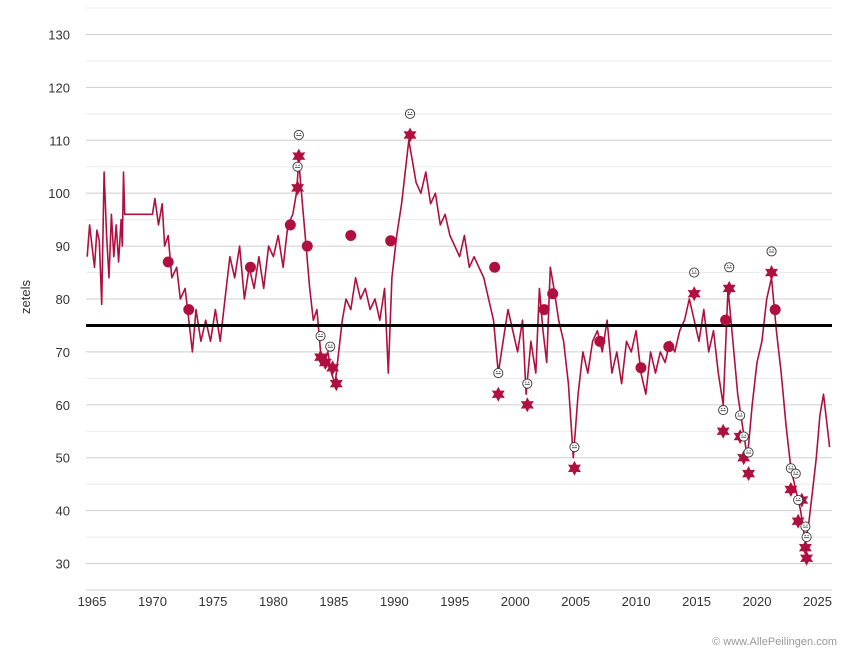 The width and height of the screenshot is (848, 650). I want to click on x-tick-label: 1995, so click(454, 601).